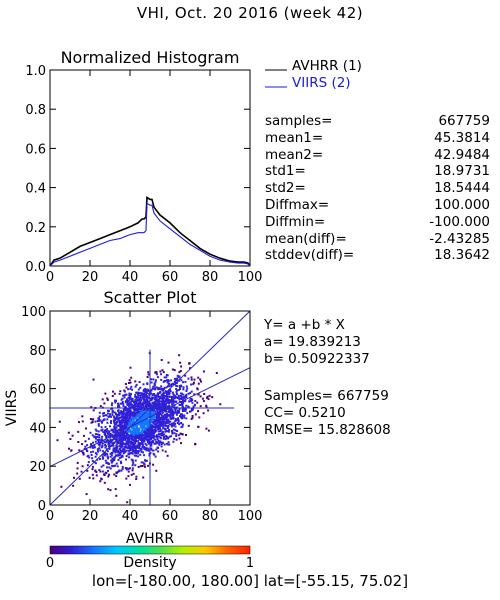  I want to click on scatter-reference-lines, so click(150, 408).